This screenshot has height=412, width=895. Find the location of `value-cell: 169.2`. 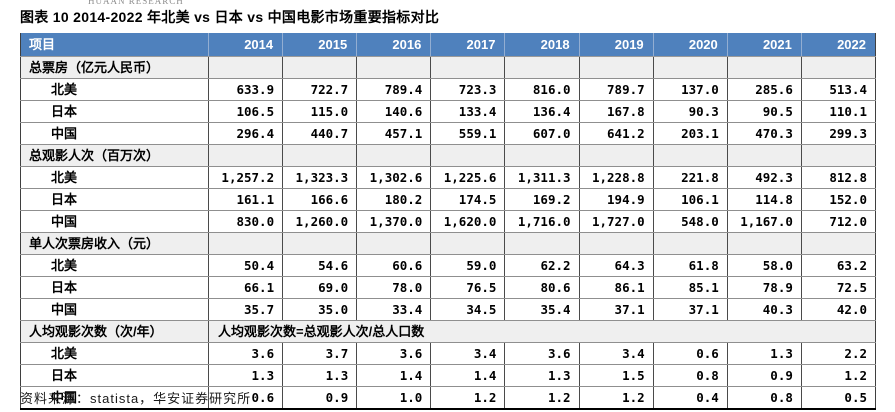

value-cell: 169.2 is located at coordinates (542, 199).